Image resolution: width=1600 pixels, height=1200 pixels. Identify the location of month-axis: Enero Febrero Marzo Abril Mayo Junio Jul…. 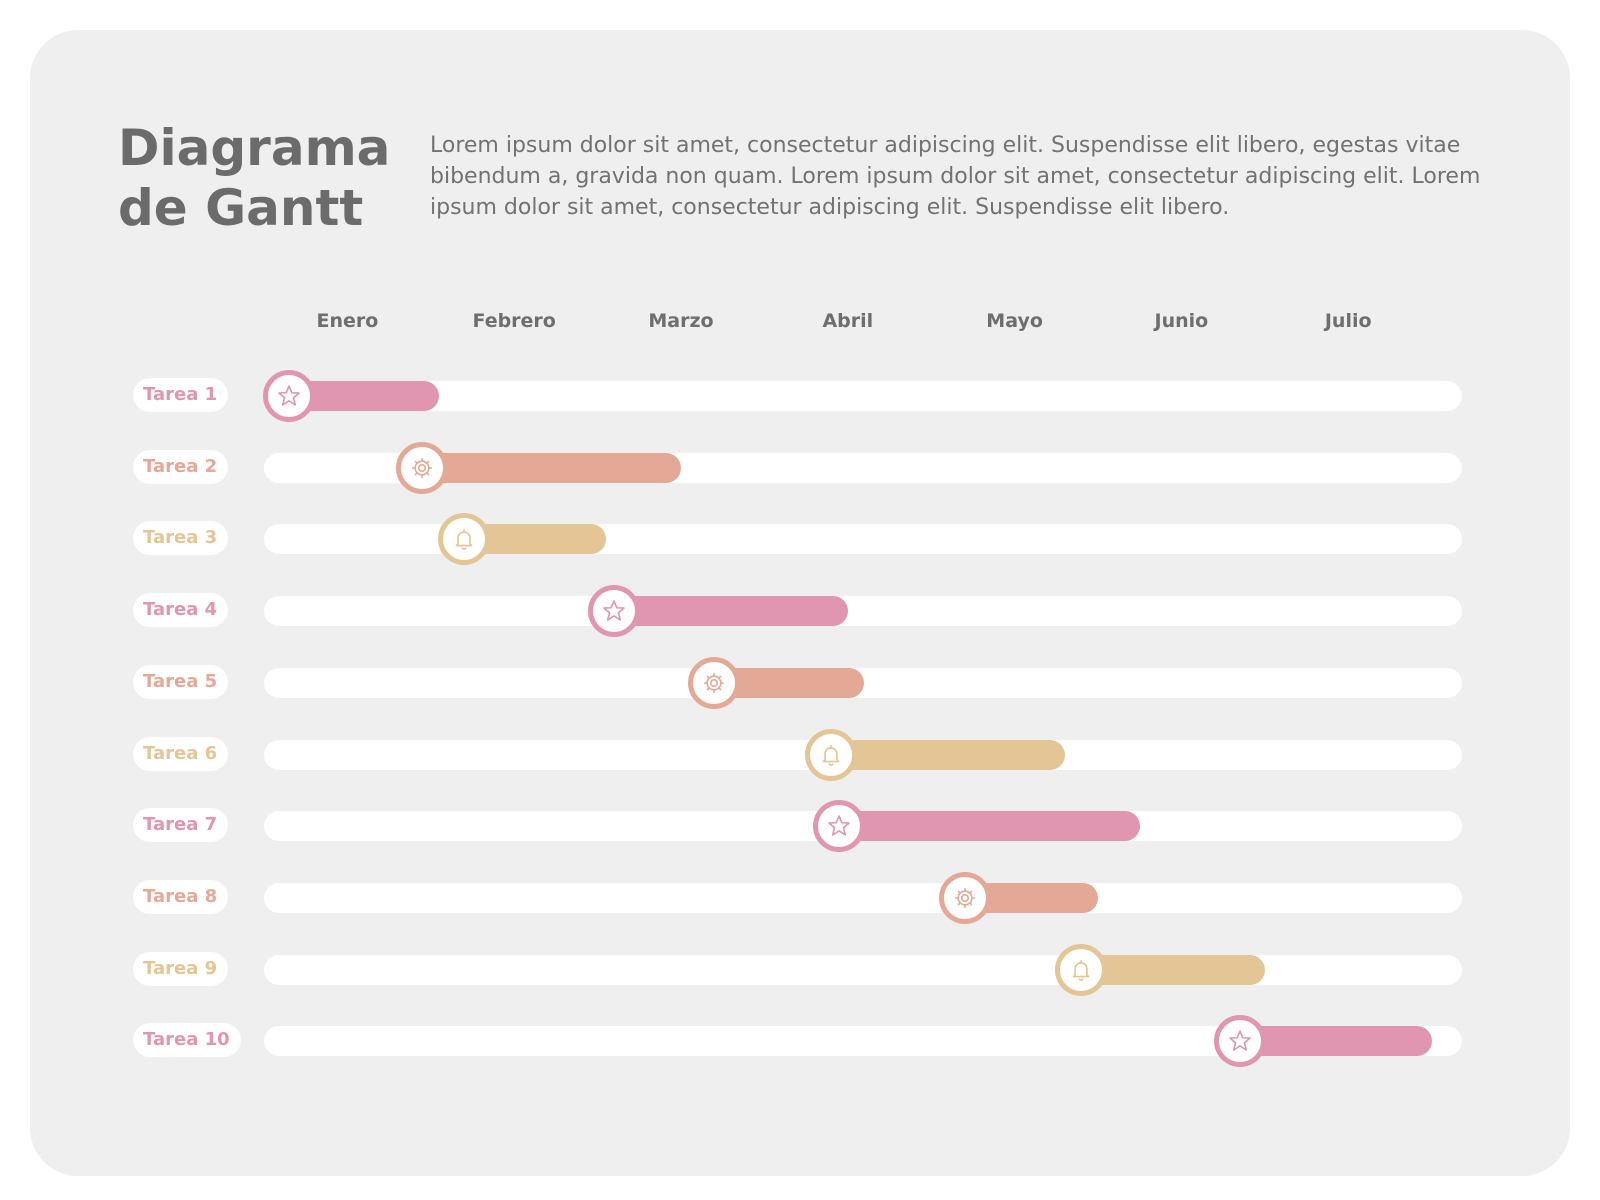
(800, 325).